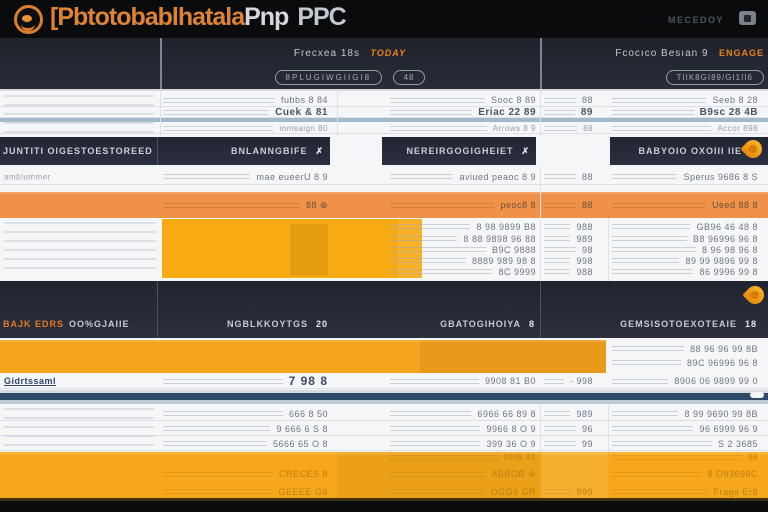 Image resolution: width=768 pixels, height=512 pixels. Describe the element at coordinates (78, 151) in the screenshot. I see `section-header-label: JUNTITI OIGESTOESTOREED` at that location.